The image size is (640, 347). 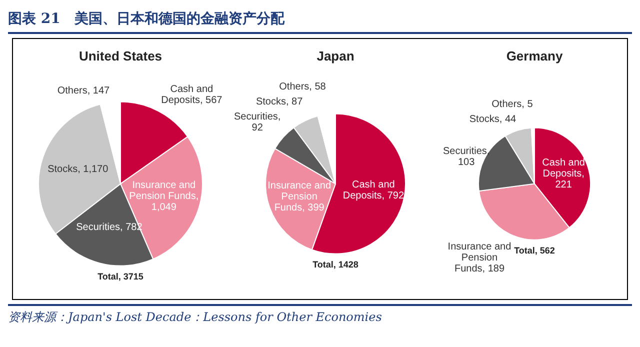 What do you see at coordinates (192, 95) in the screenshot?
I see `slice-label: Cash and Deposits, 567` at bounding box center [192, 95].